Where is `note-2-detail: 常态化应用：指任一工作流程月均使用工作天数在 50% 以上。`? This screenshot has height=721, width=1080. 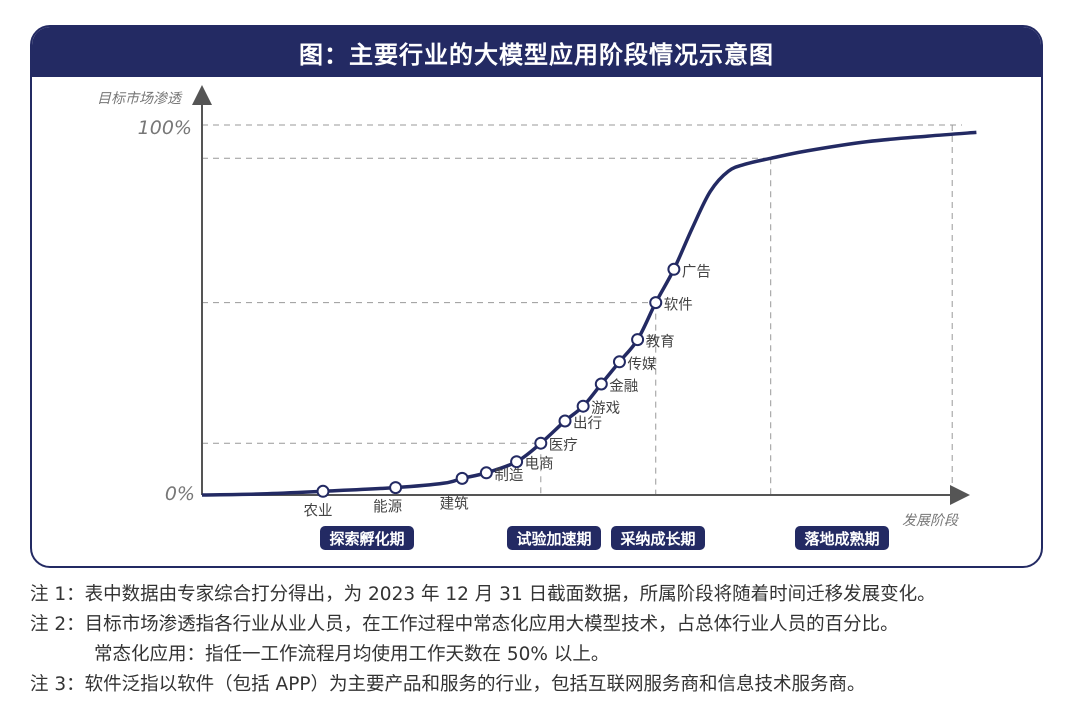
note-2-detail: 常态化应用：指任一工作流程月均使用工作天数在 50% 以上。 is located at coordinates (352, 654).